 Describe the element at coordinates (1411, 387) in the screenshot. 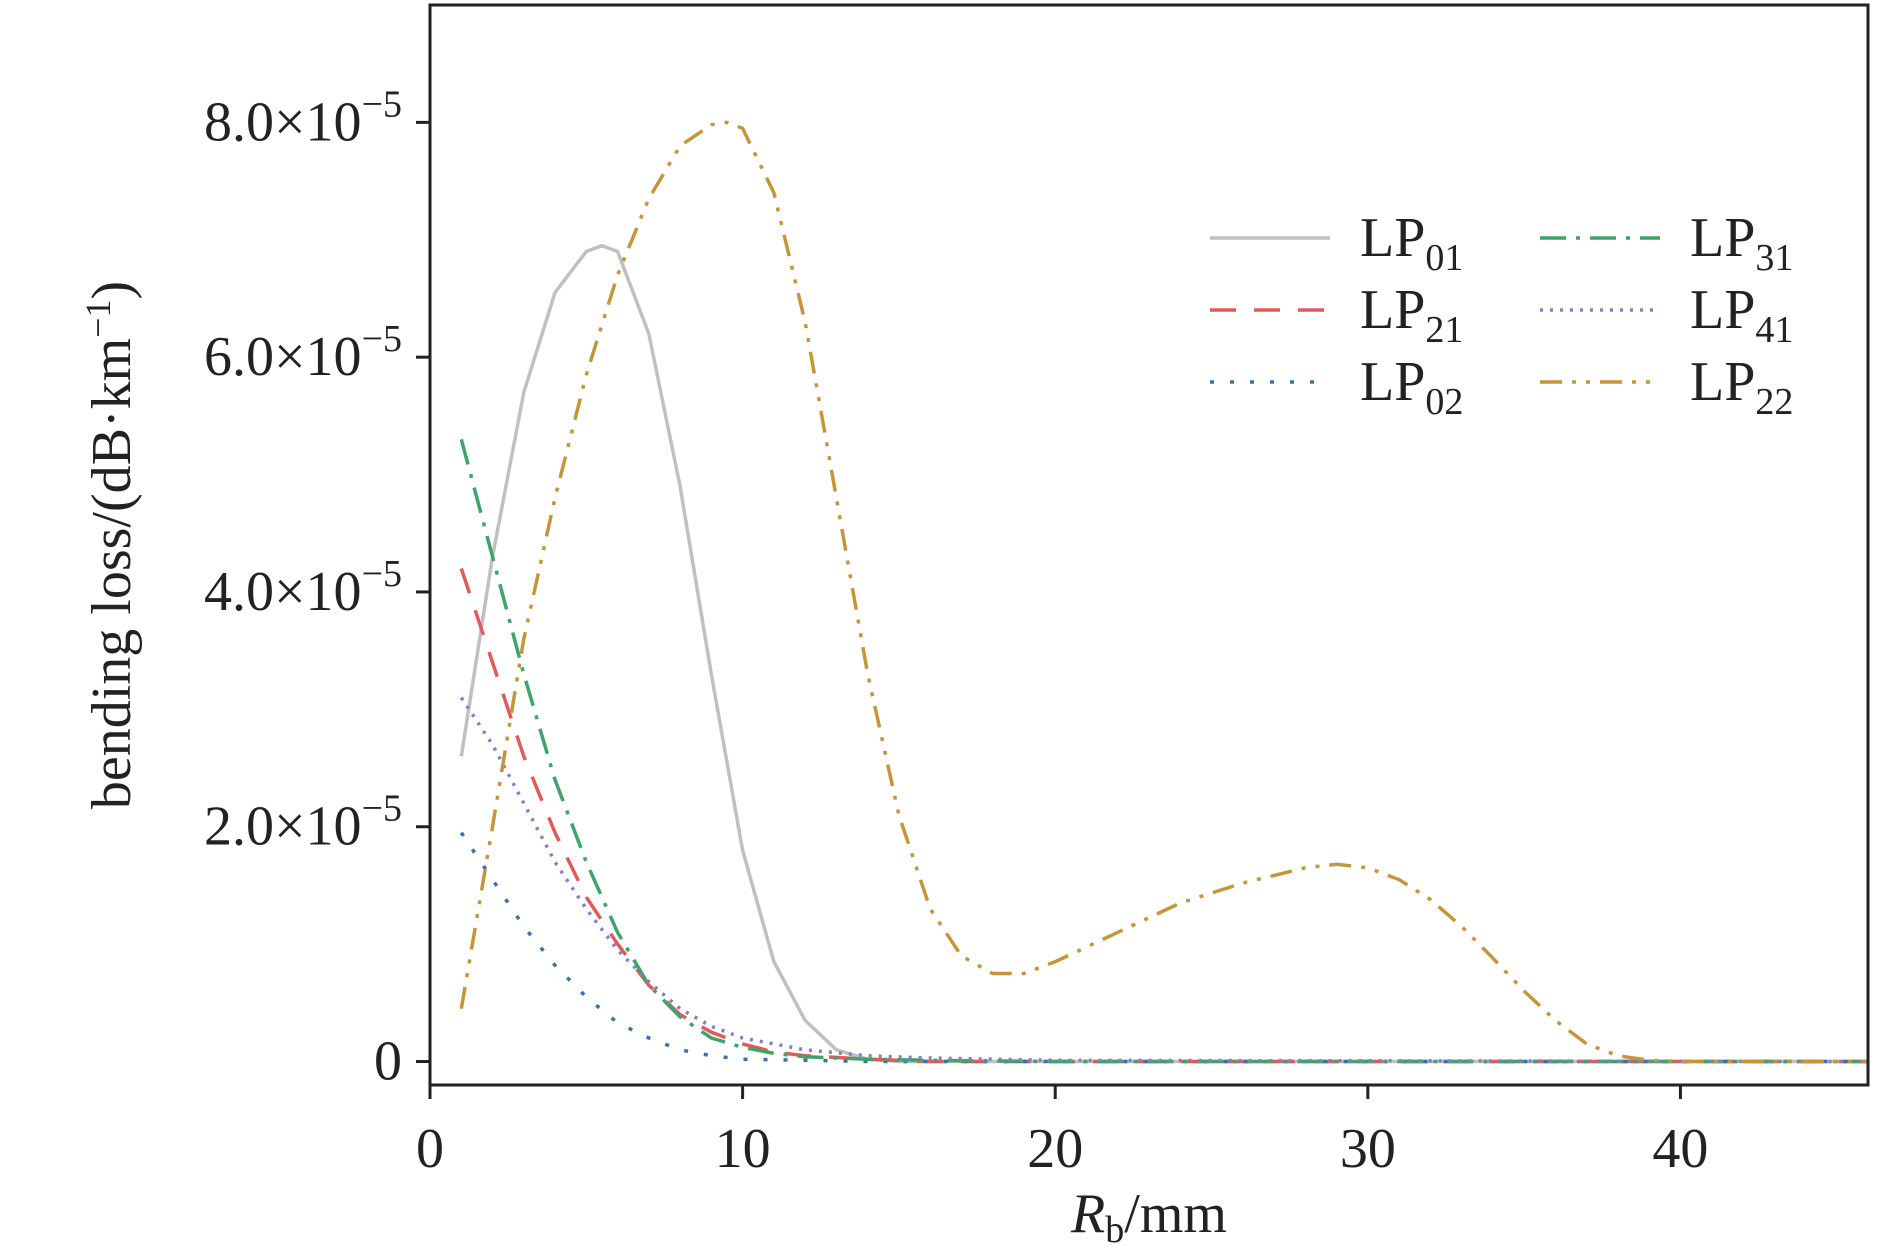

I see `legend-label: LP02` at that location.